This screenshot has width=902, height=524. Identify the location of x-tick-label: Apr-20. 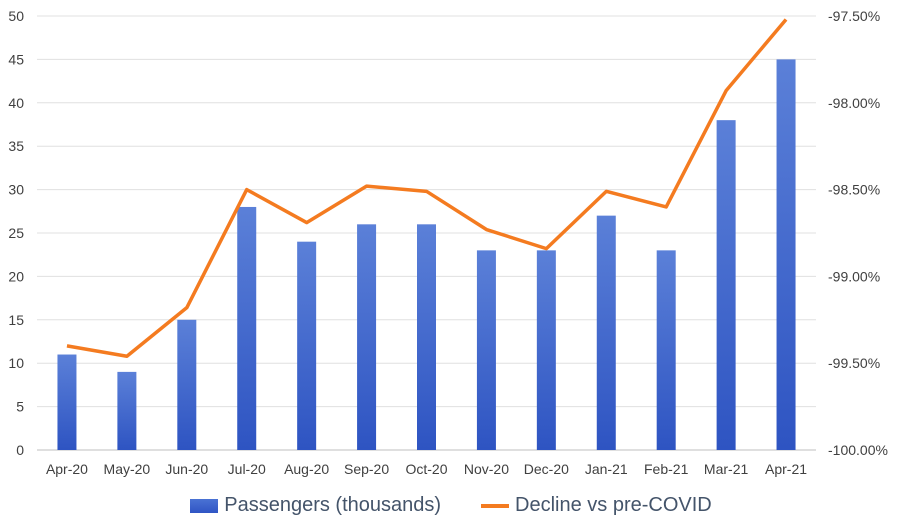
(67, 469).